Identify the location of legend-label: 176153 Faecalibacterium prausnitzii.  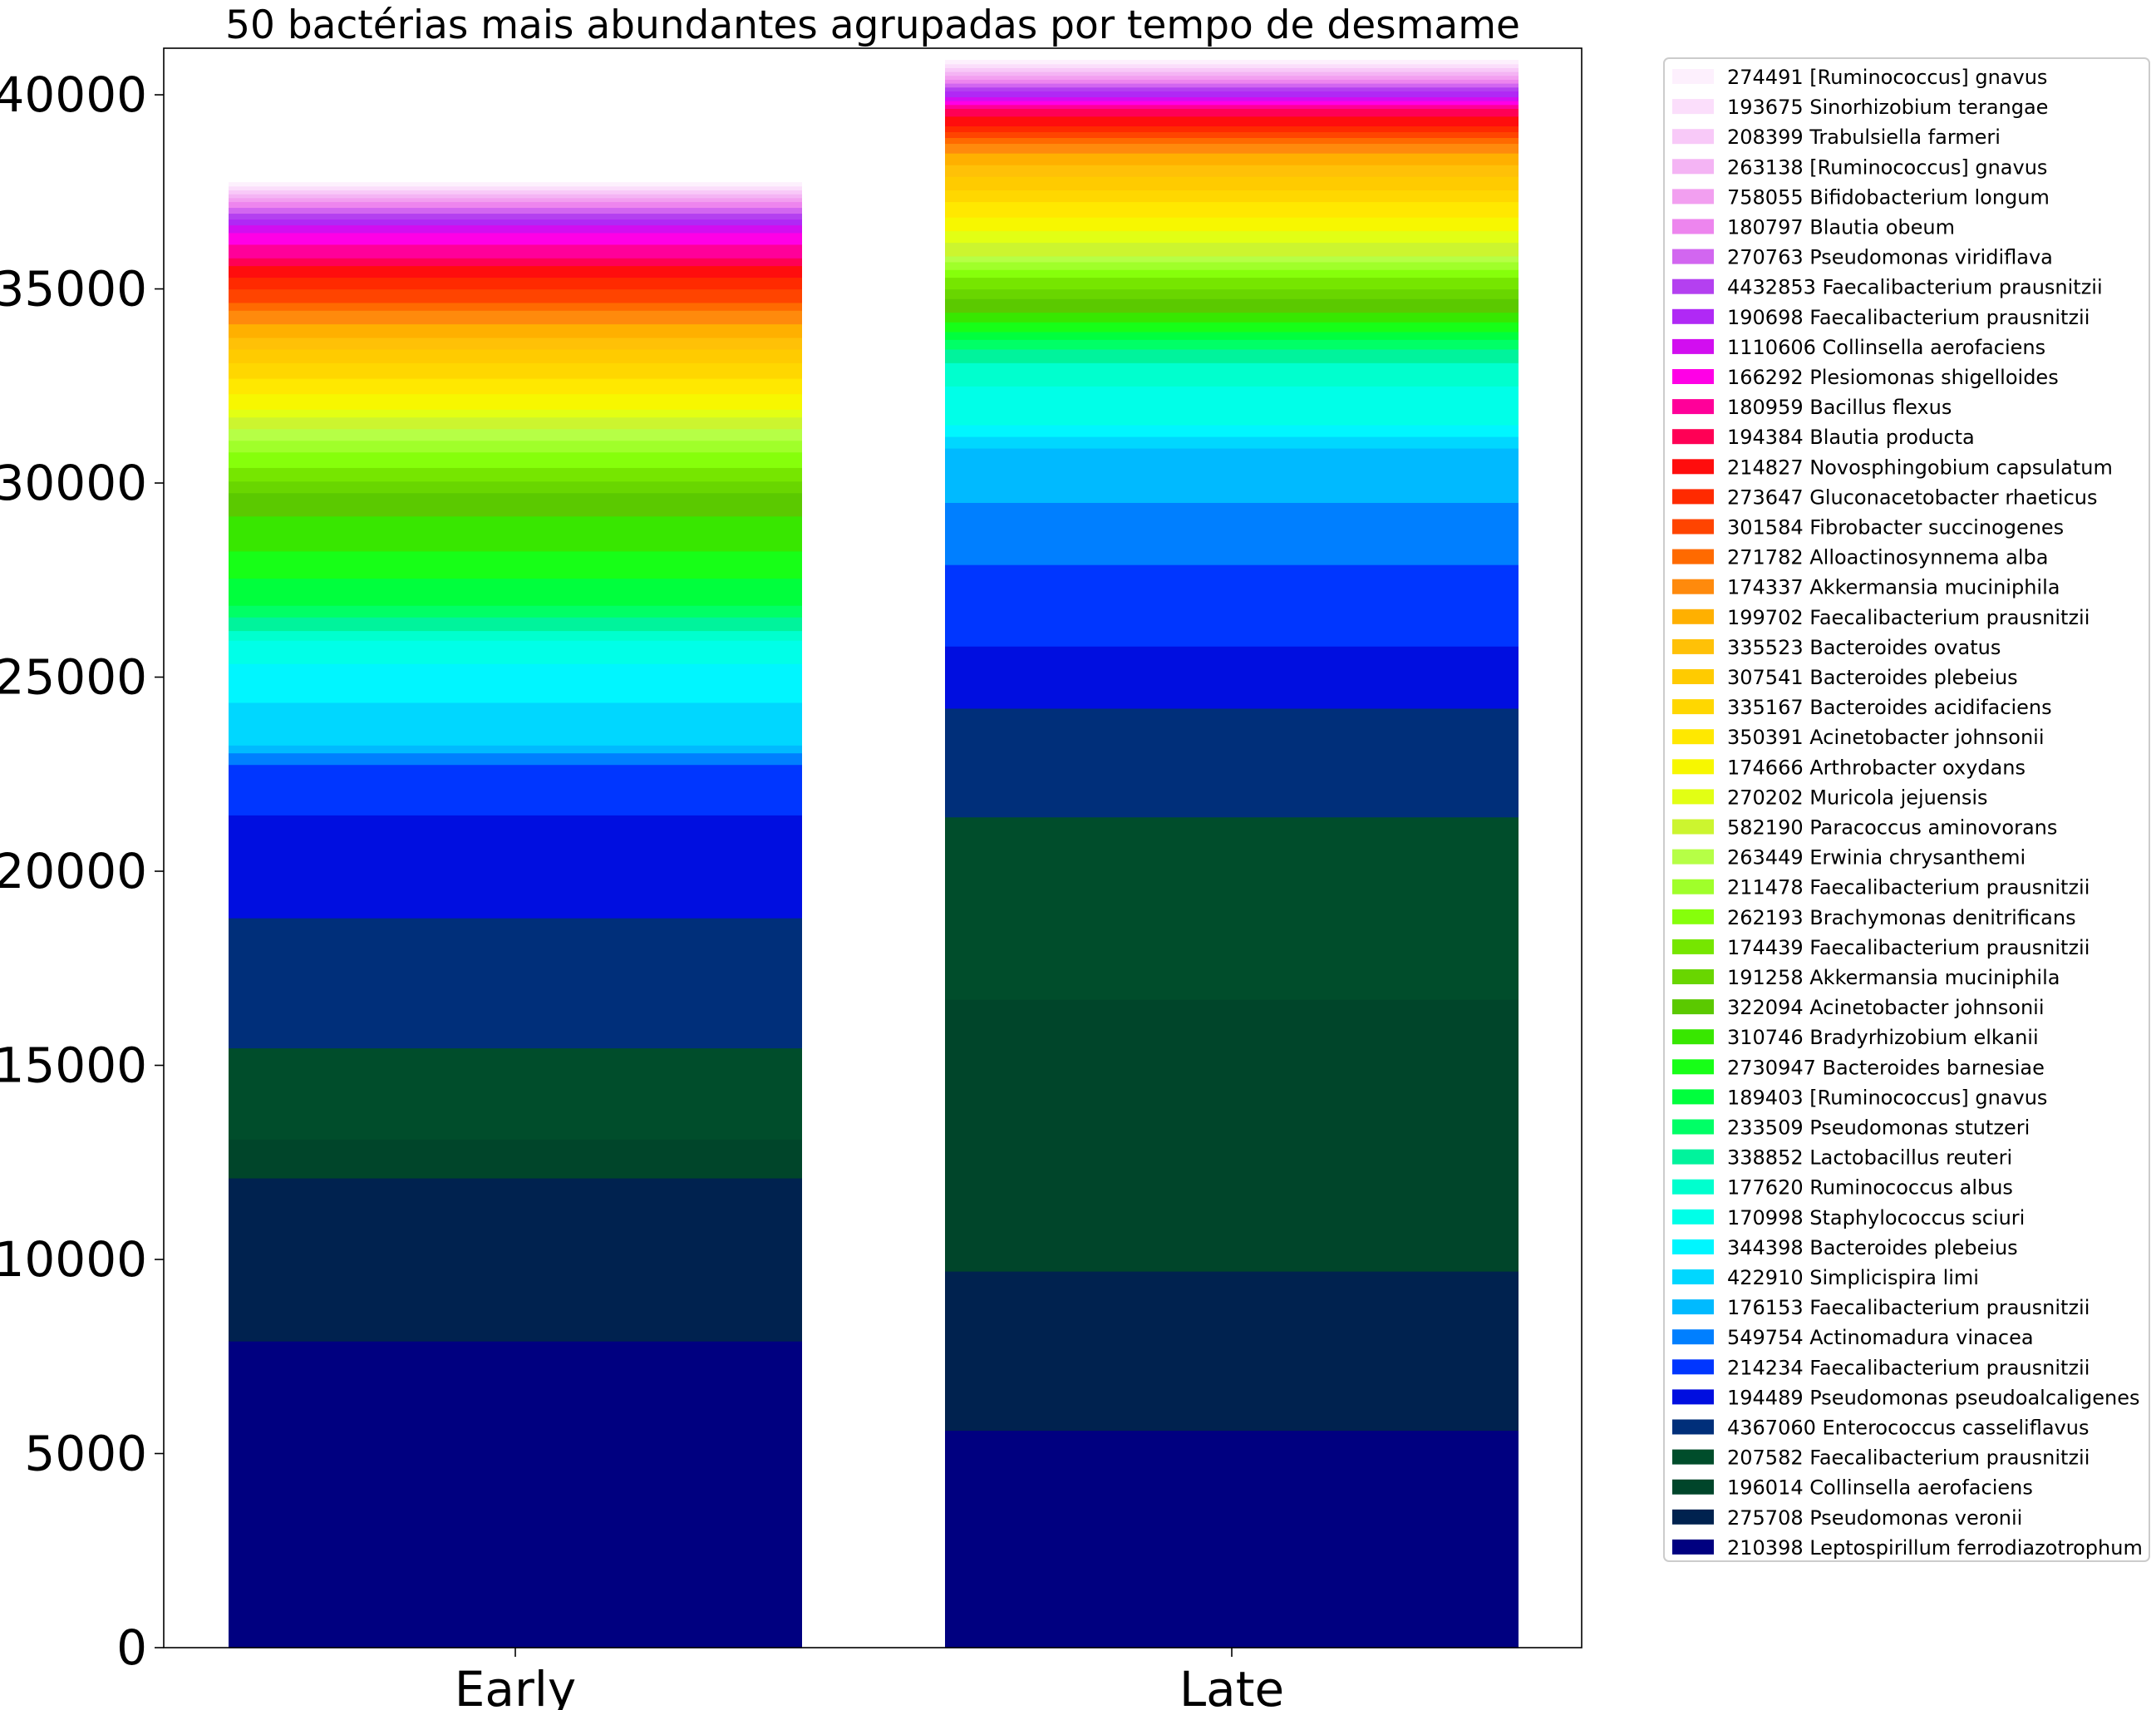
(1908, 1308).